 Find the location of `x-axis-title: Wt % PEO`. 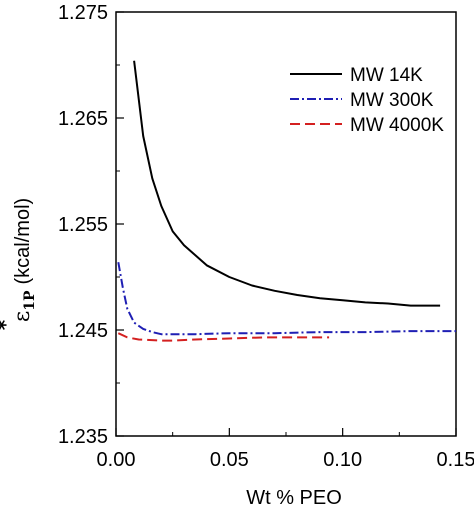

x-axis-title: Wt % PEO is located at coordinates (294, 498).